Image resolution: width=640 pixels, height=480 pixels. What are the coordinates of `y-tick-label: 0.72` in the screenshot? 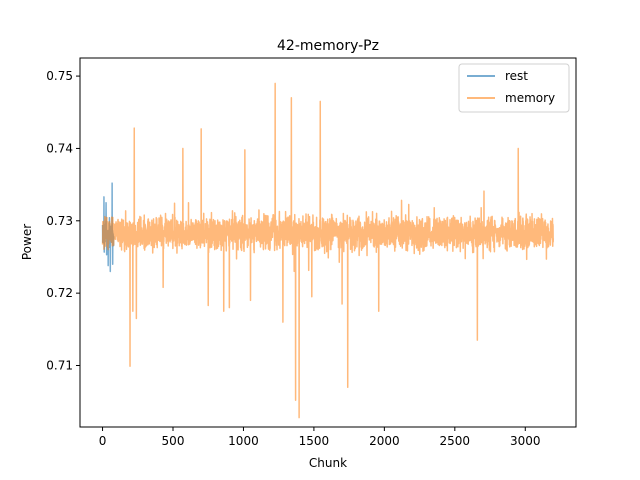 It's located at (59, 293).